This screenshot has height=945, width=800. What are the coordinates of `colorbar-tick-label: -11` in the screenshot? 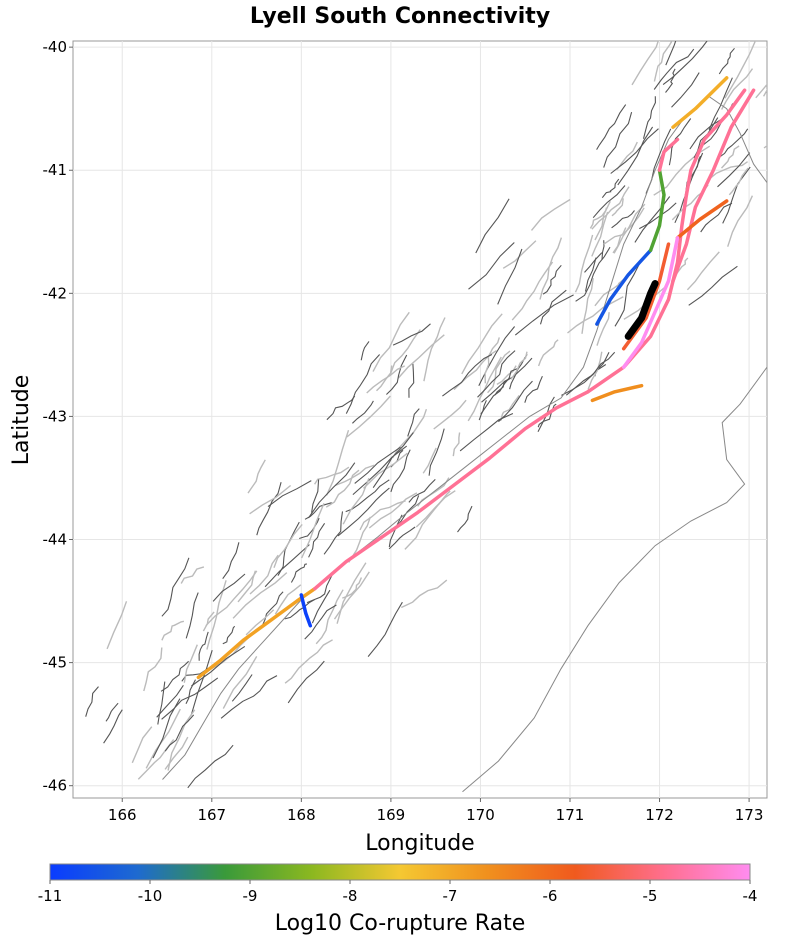 It's located at (50, 896).